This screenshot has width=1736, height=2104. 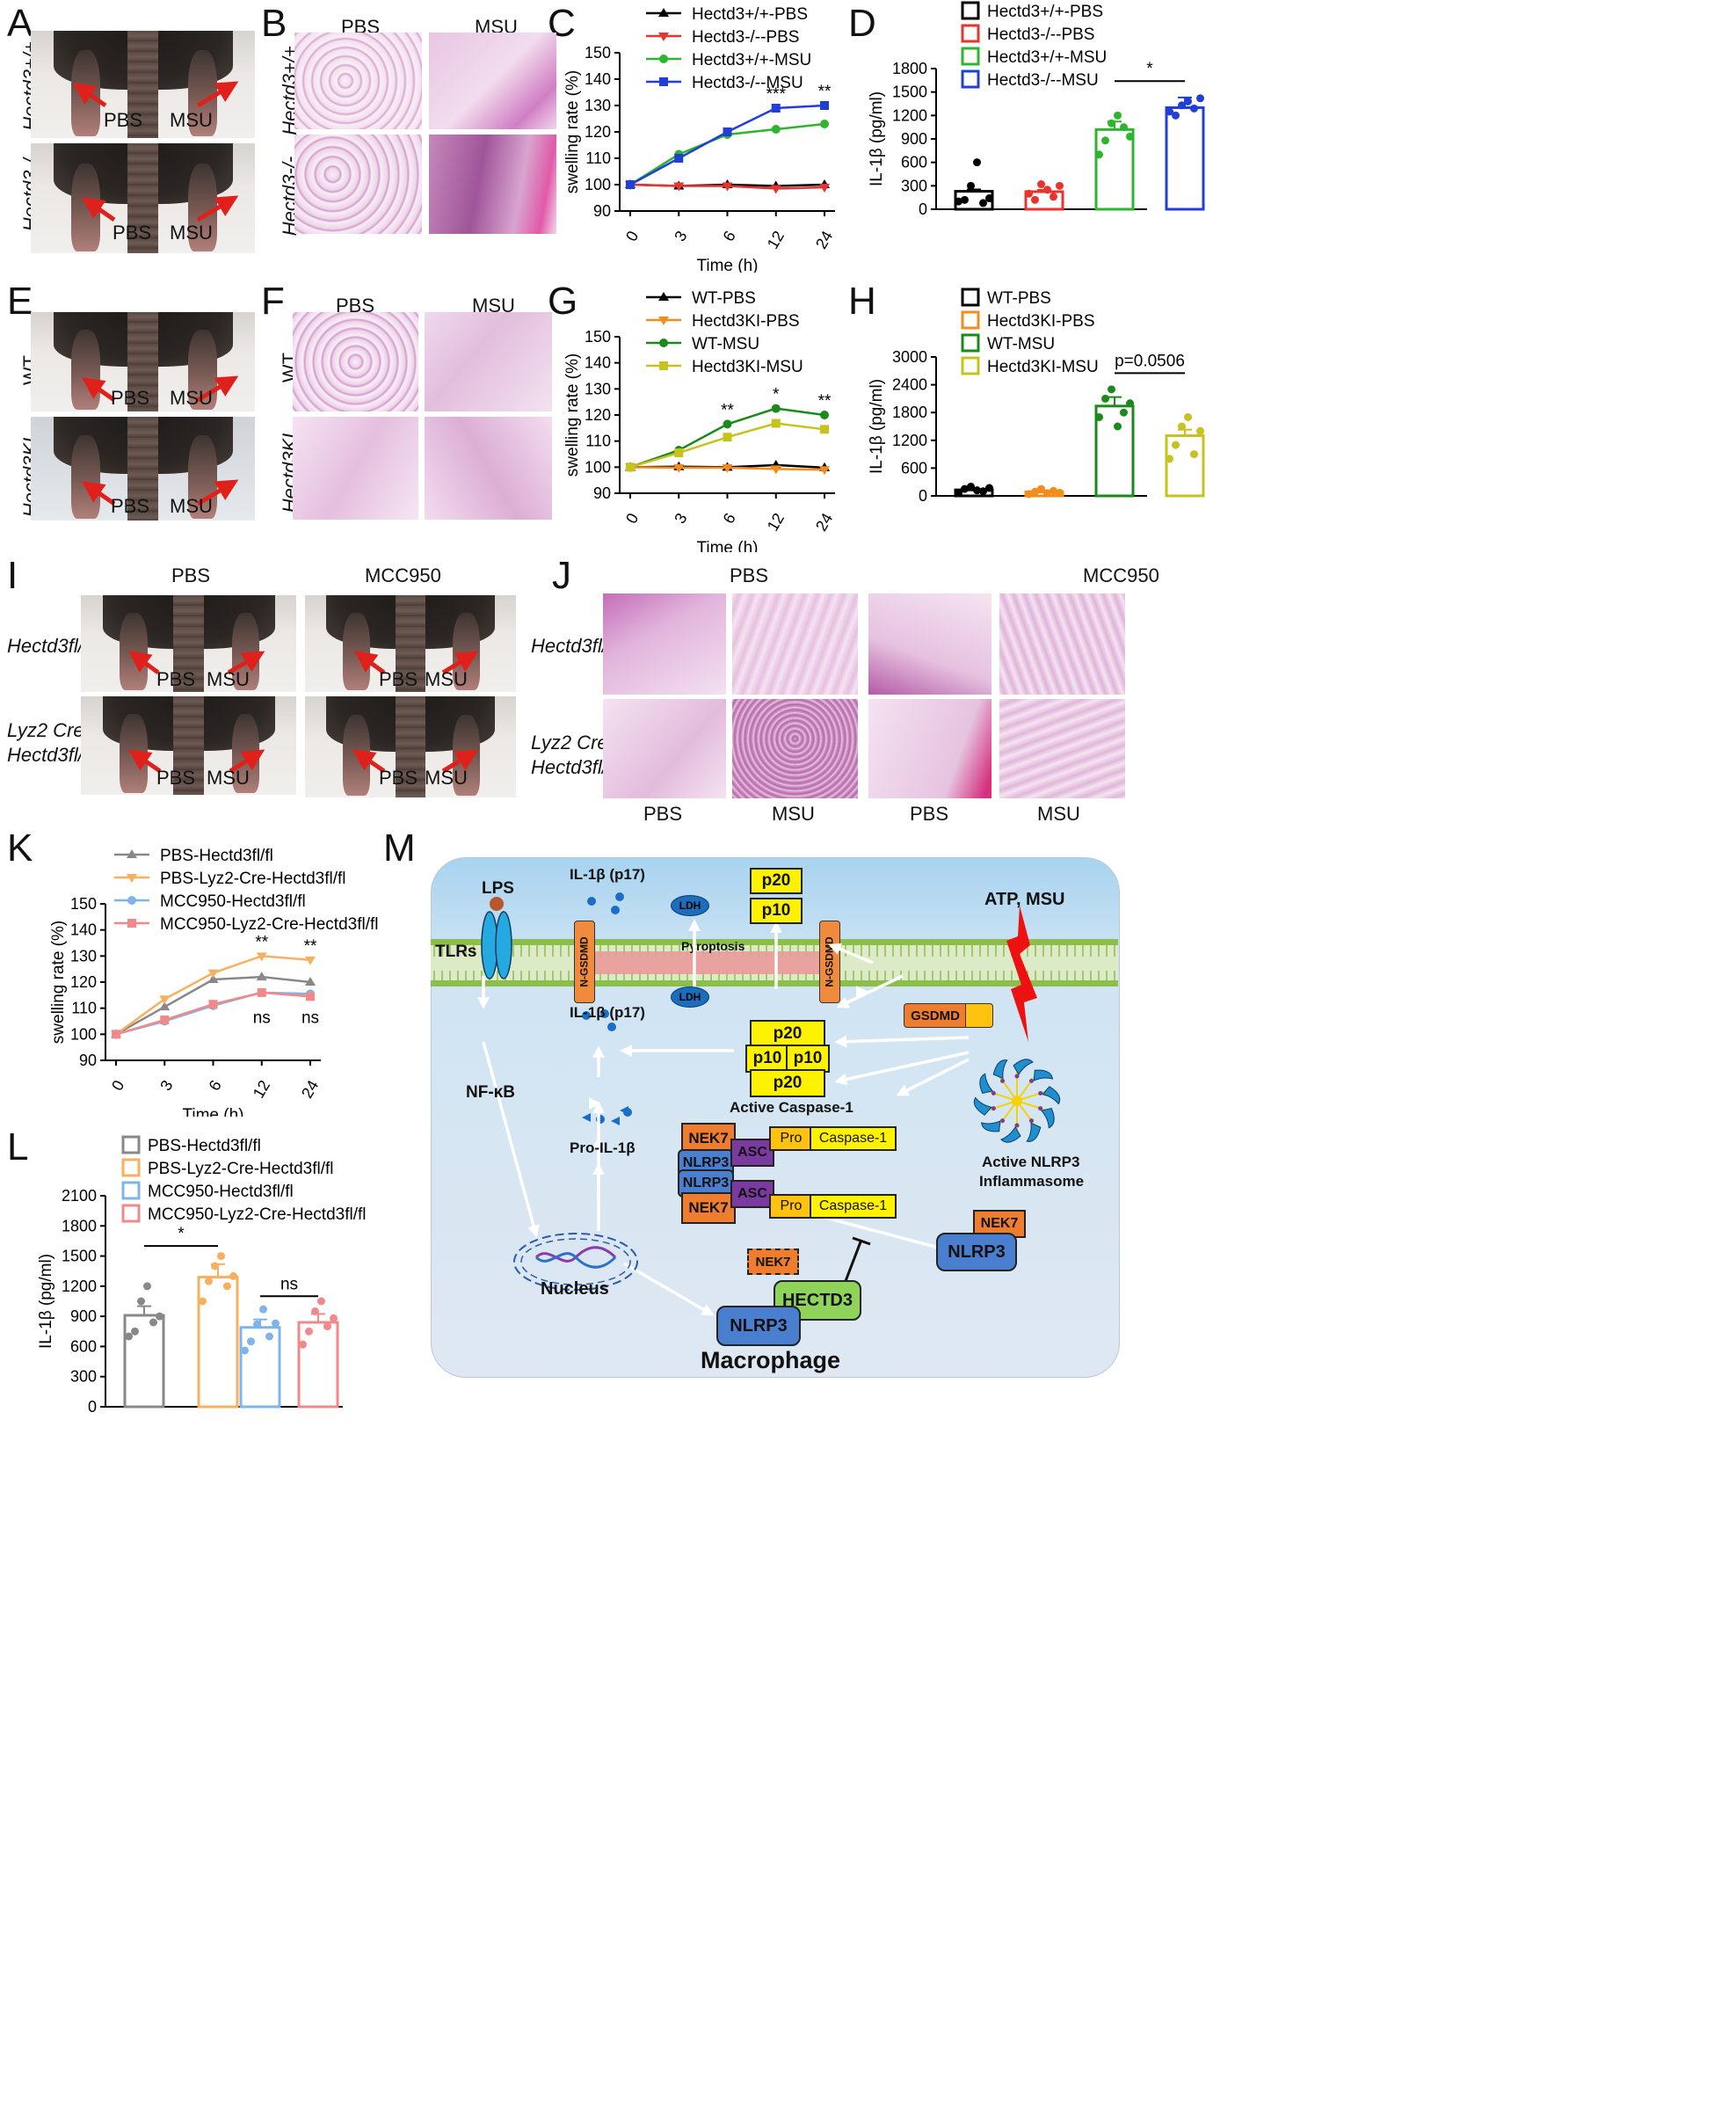 What do you see at coordinates (598, 441) in the screenshot?
I see `y-tick-label: 110` at bounding box center [598, 441].